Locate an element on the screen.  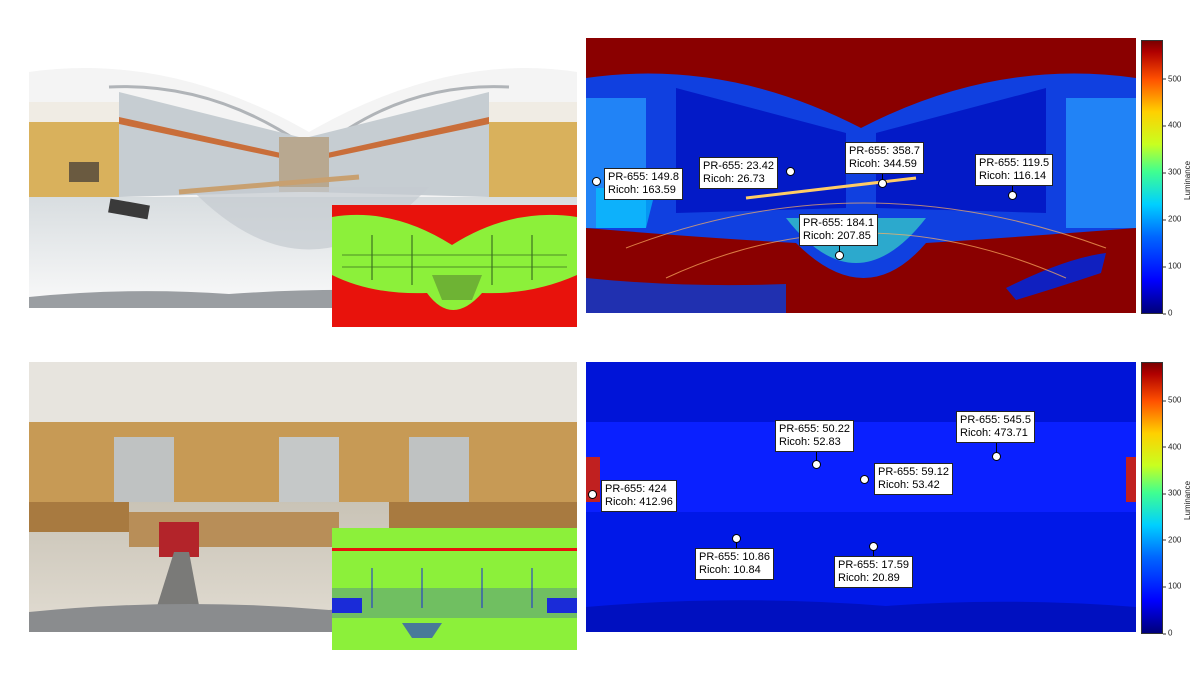
ricoh-value: Ricoh: 116.14 is located at coordinates (1013, 176).